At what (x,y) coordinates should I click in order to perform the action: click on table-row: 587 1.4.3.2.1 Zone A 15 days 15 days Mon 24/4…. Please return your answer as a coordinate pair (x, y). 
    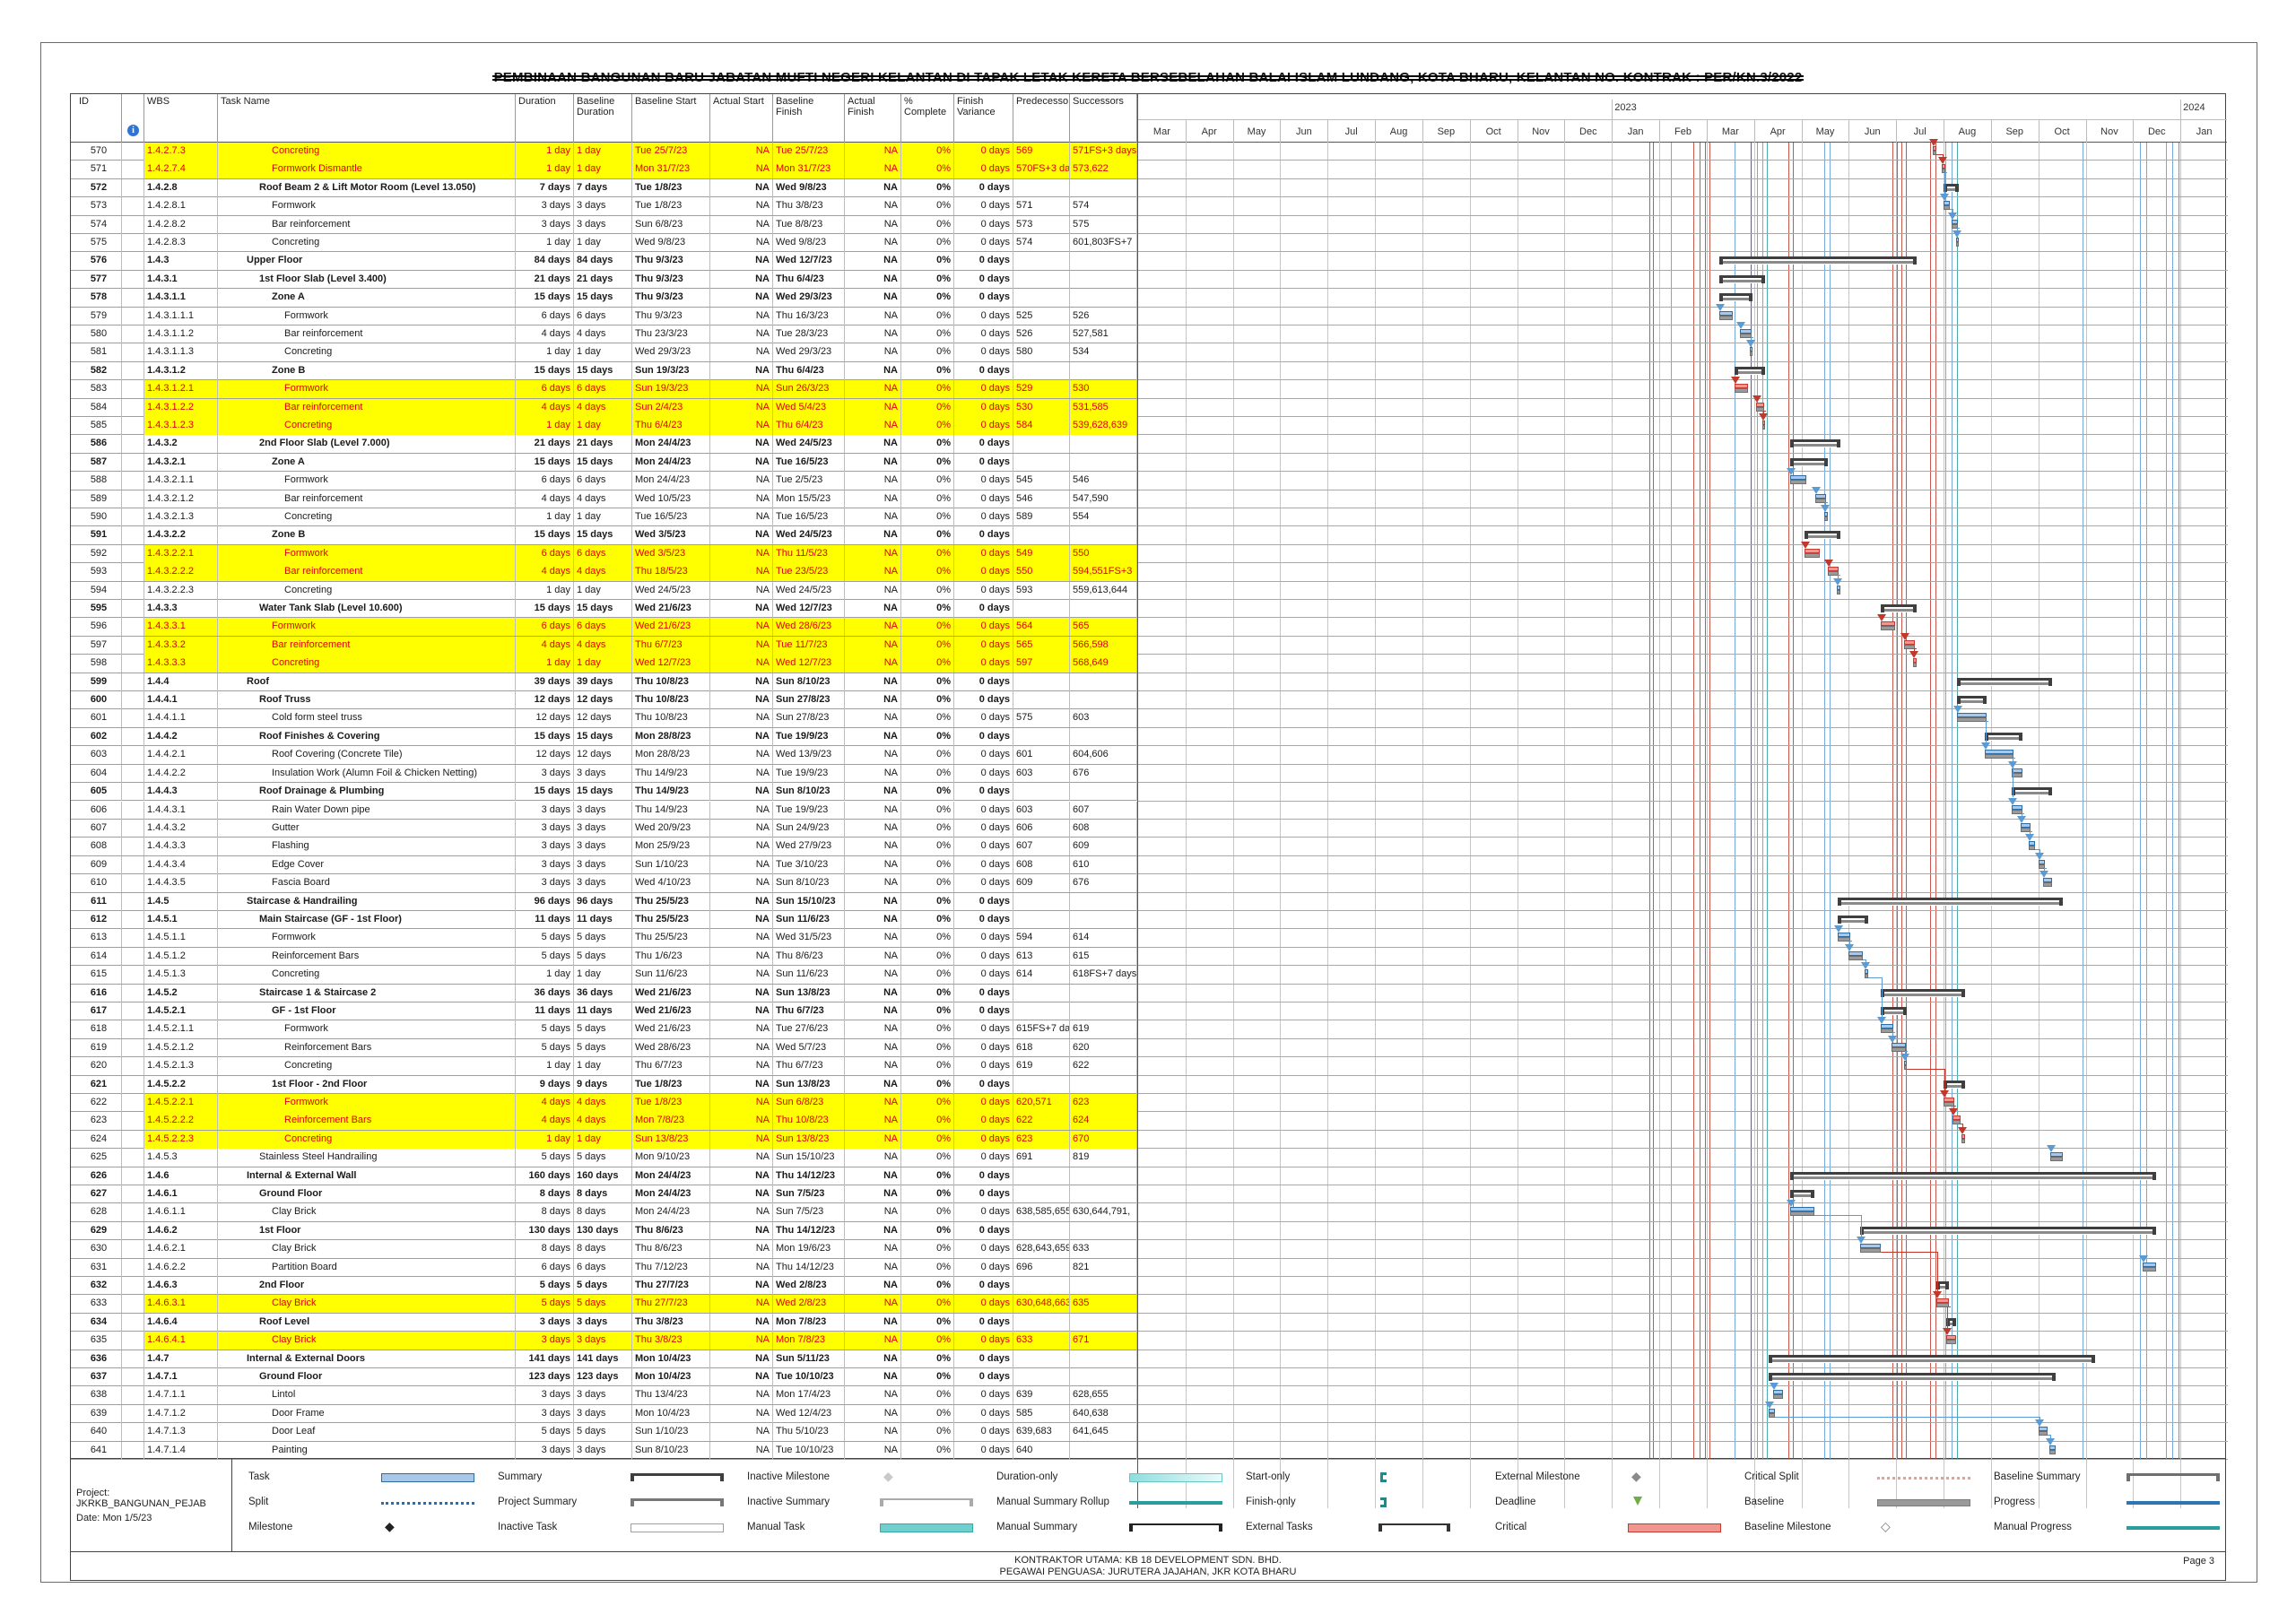
    Looking at the image, I should click on (604, 463).